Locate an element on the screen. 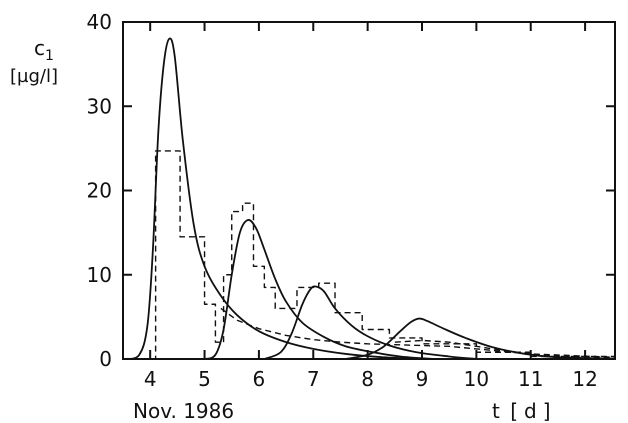  x-axis-label: t [d] is located at coordinates (524, 411).